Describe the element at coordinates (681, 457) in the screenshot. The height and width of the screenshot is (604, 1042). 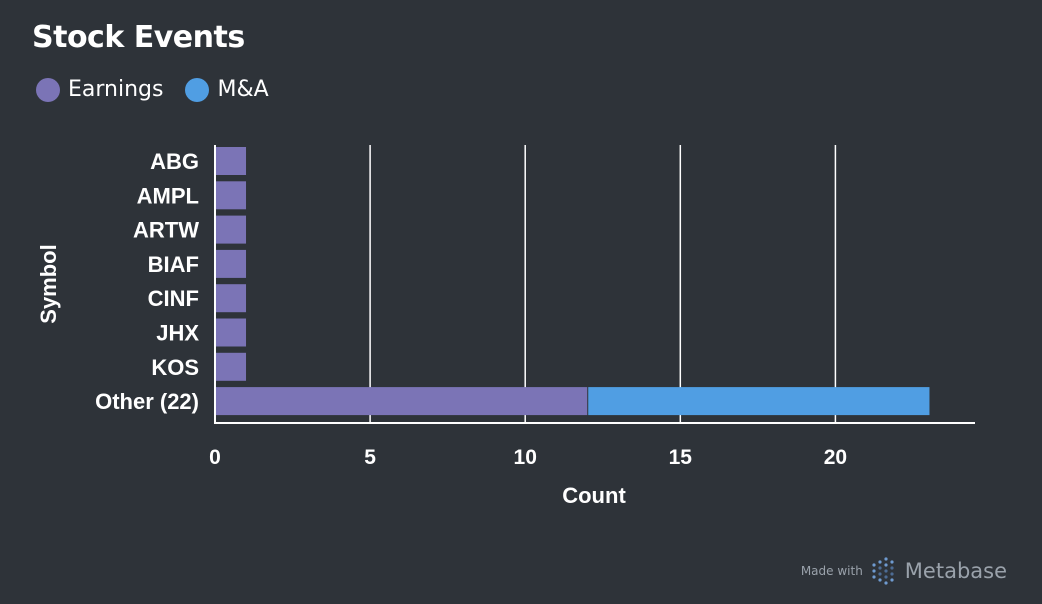
I see `x-tick-label: 15` at that location.